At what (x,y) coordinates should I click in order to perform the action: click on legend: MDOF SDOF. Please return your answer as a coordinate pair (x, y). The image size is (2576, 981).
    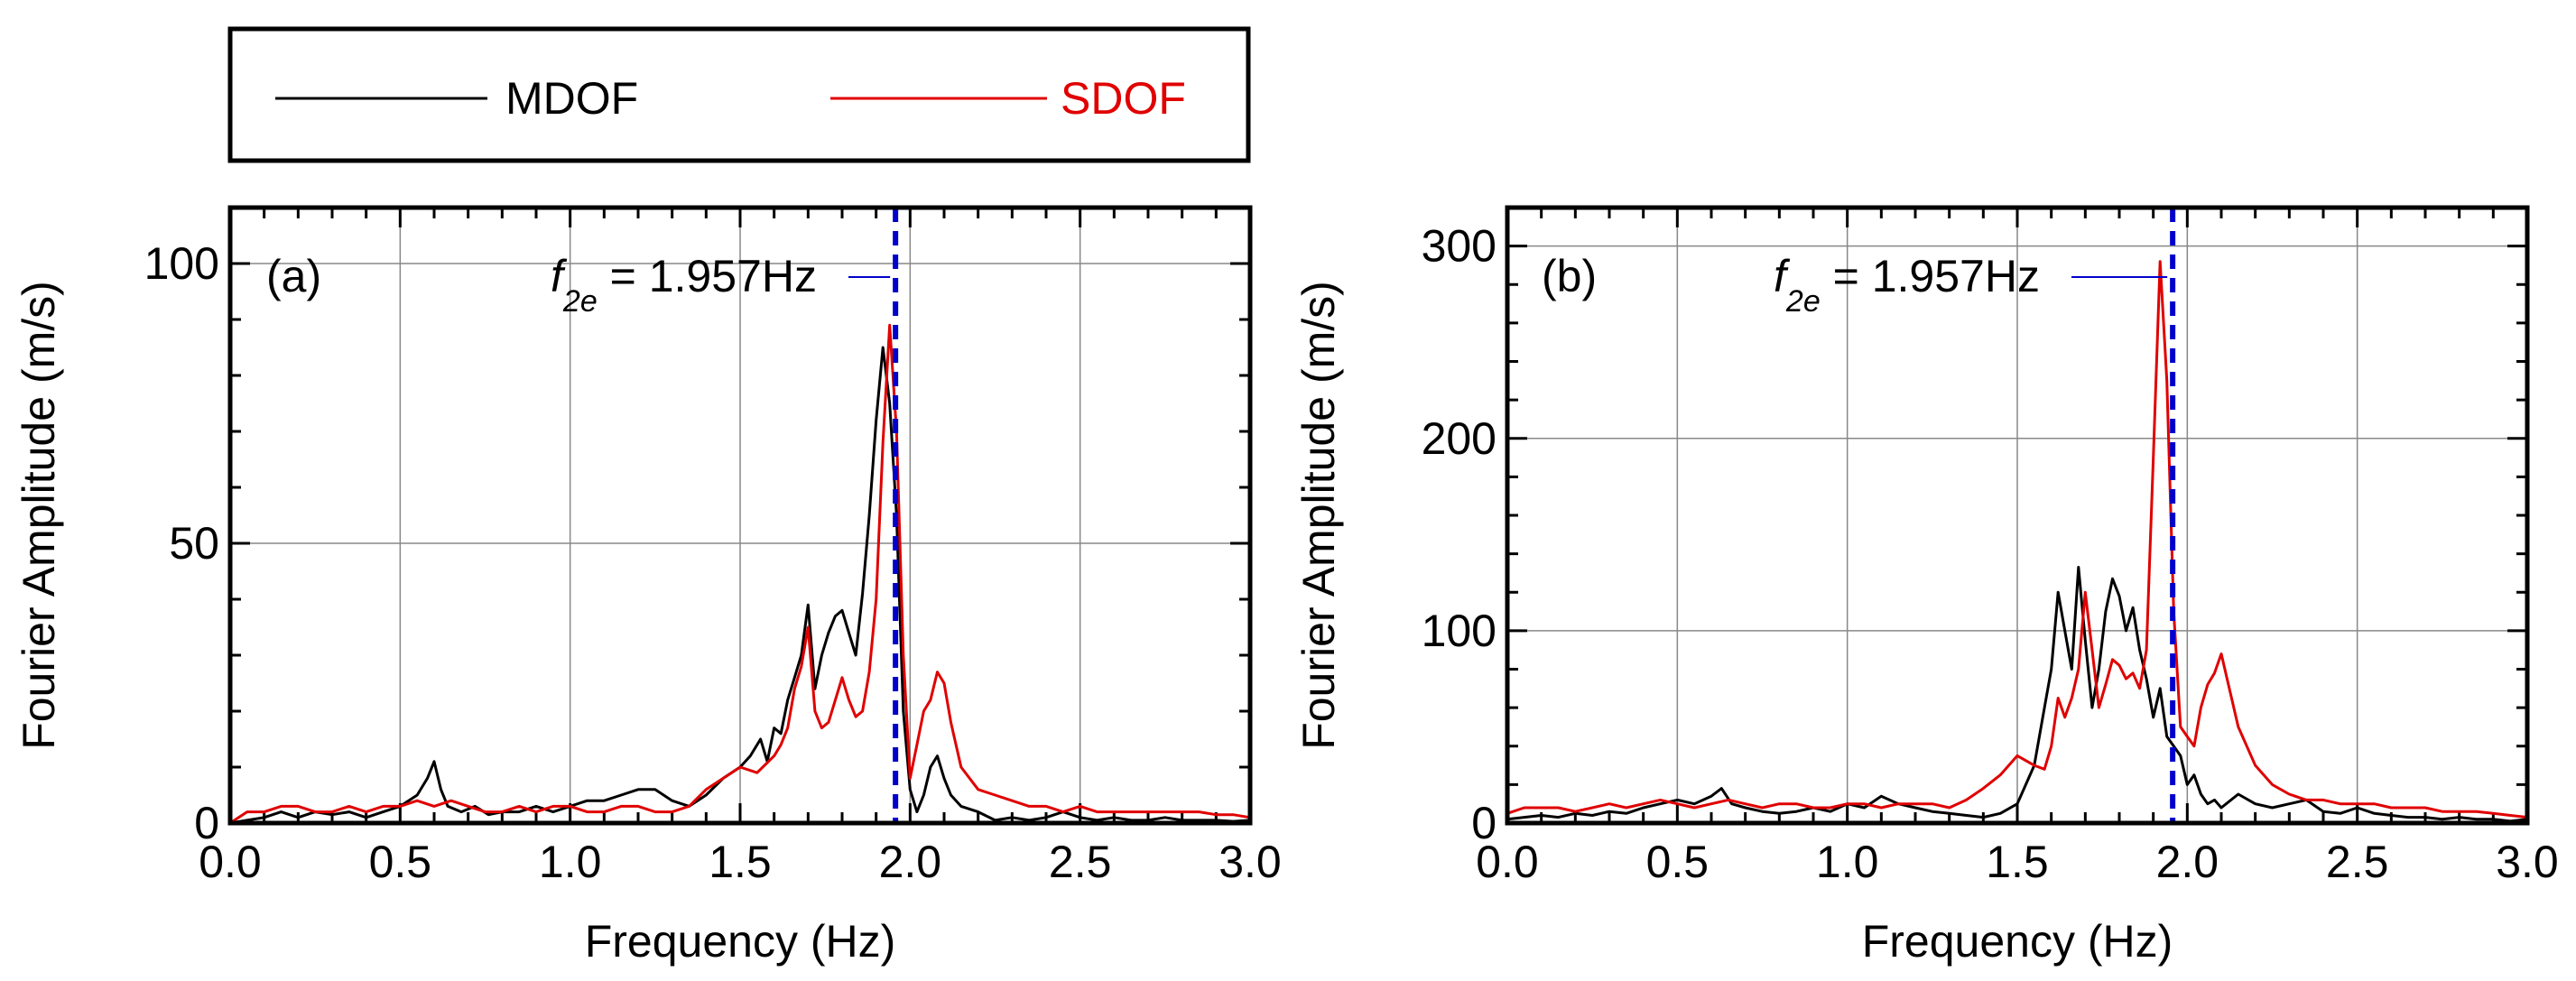
    Looking at the image, I should click on (739, 94).